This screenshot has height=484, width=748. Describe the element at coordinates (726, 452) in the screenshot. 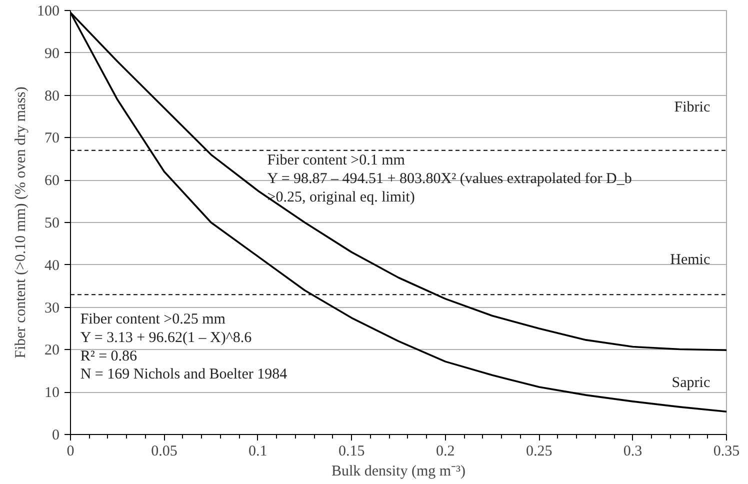

I see `x-tick-label: 0.35` at that location.